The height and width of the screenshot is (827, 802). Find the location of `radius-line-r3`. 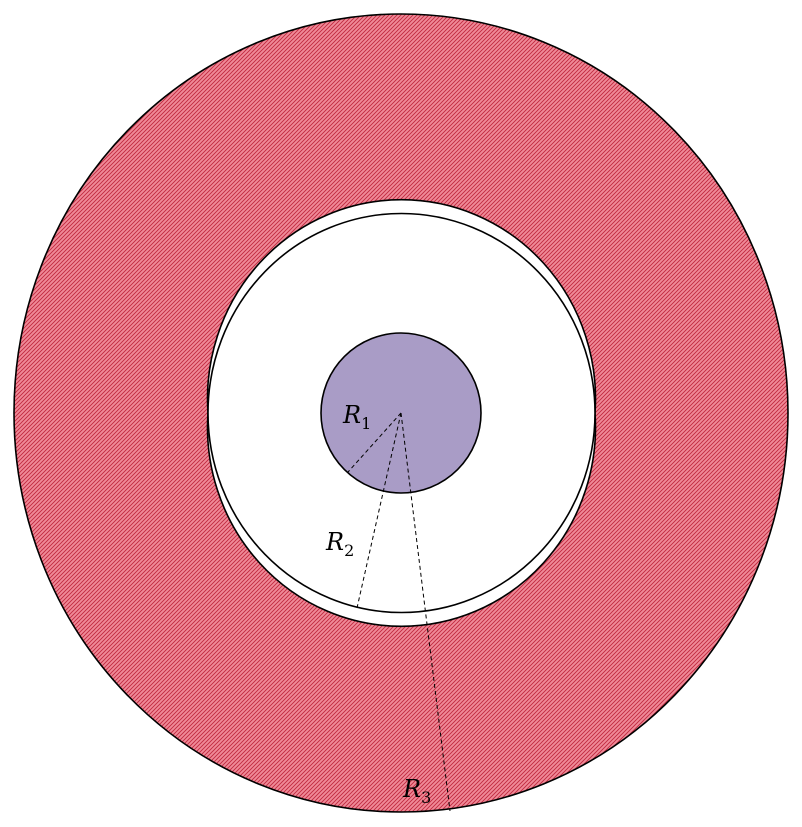

radius-line-r3 is located at coordinates (425, 612).